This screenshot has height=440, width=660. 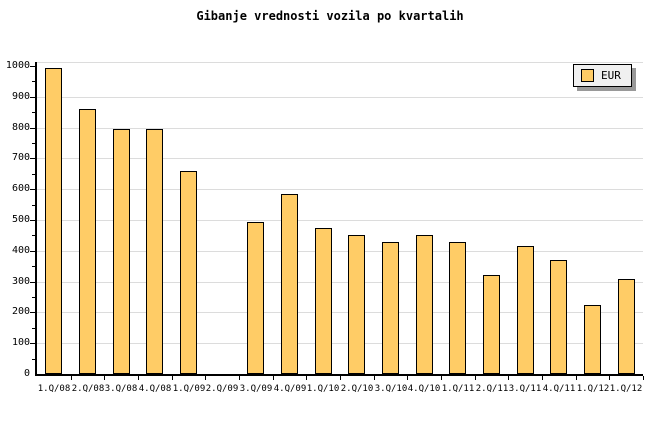 What do you see at coordinates (189, 389) in the screenshot?
I see `x-axis-label-4: 1.Q/09` at bounding box center [189, 389].